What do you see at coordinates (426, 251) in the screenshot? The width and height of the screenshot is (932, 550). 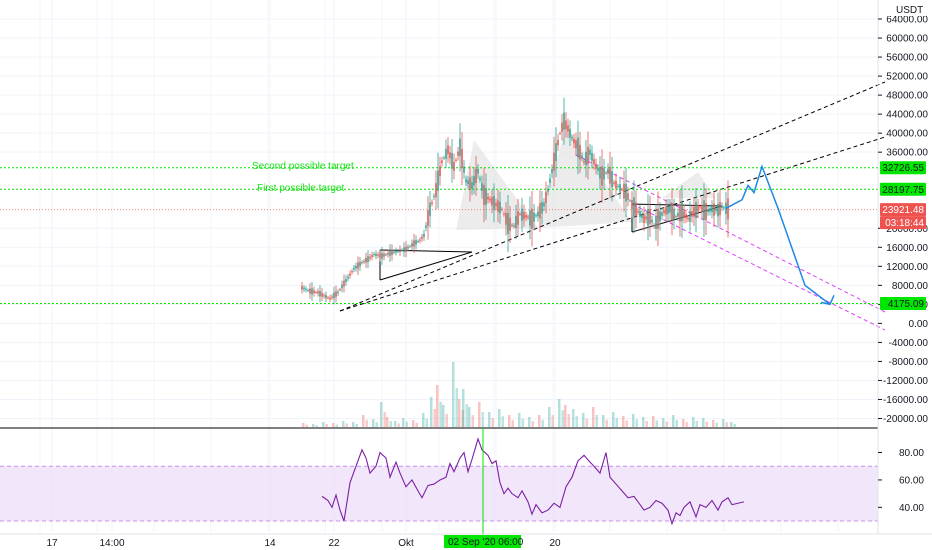 I see `flag-top` at bounding box center [426, 251].